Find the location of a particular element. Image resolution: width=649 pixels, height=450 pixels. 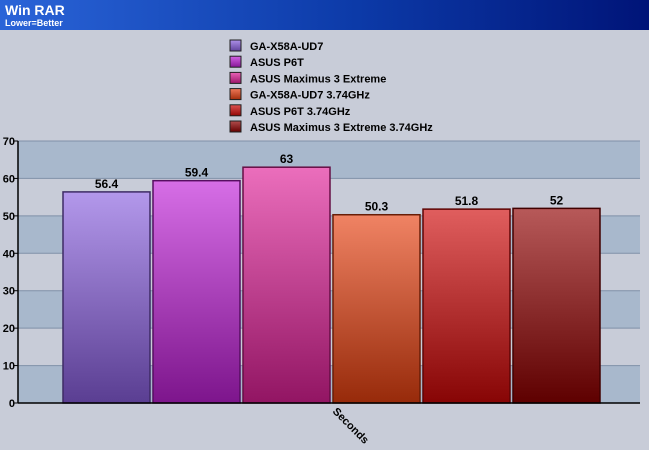

header-band is located at coordinates (324, 15).